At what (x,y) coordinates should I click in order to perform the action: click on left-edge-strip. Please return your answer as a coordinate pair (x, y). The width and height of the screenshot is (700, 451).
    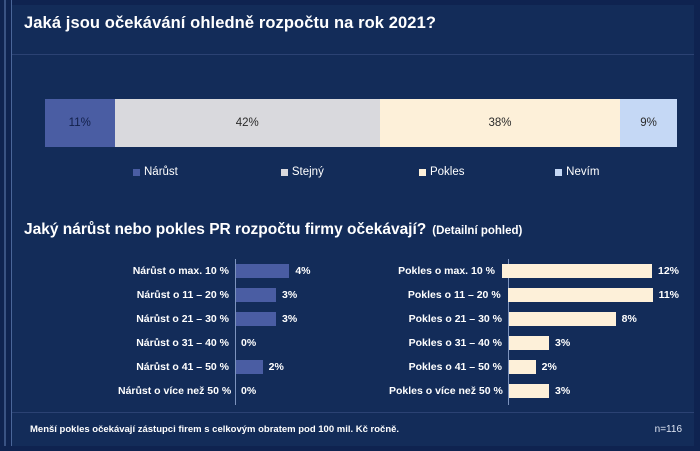
    Looking at the image, I should click on (6, 225).